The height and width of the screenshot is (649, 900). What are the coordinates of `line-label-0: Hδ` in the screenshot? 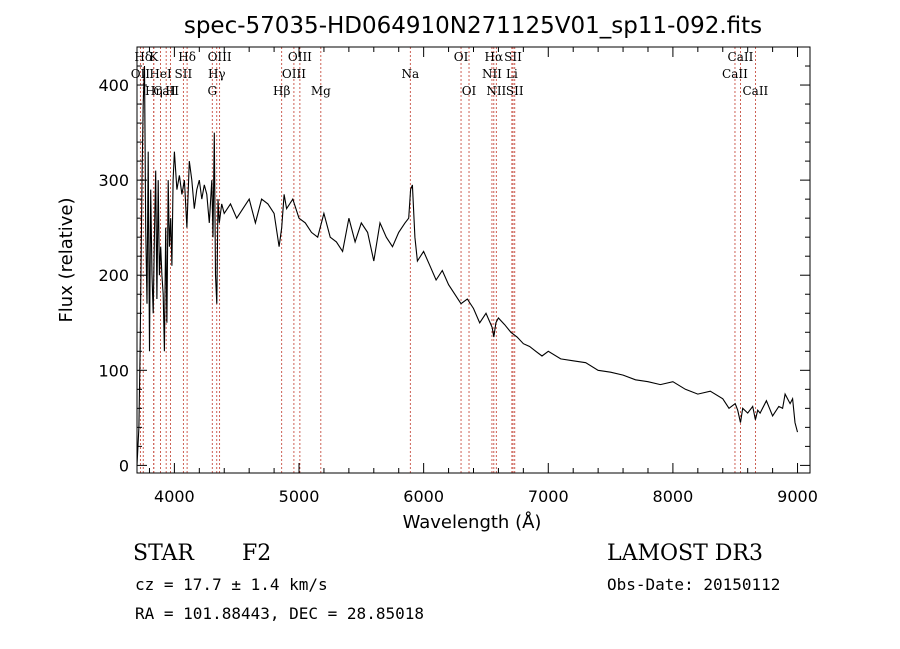 It's located at (143, 57).